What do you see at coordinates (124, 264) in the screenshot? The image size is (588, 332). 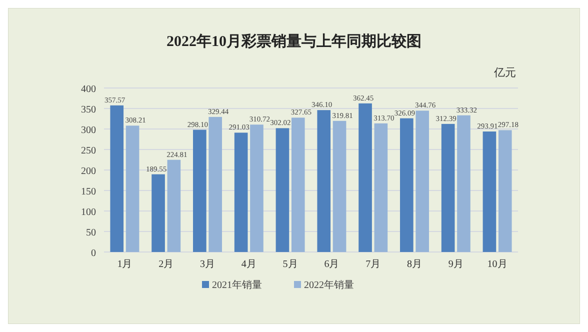 I see `x-tick-label: 1月` at bounding box center [124, 264].